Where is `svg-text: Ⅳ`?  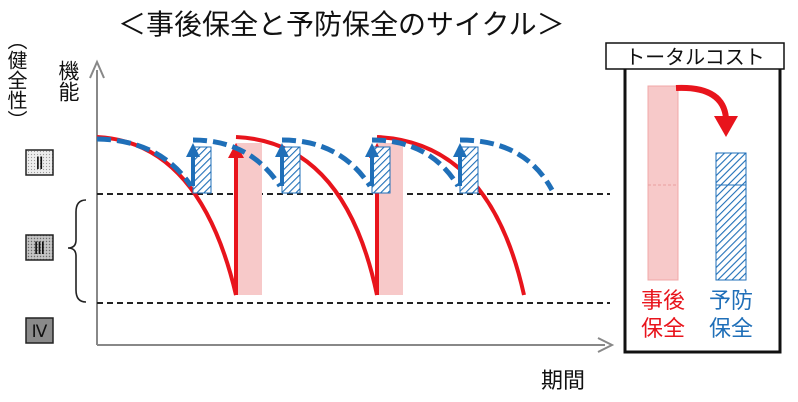
svg-text: Ⅳ is located at coordinates (40, 332).